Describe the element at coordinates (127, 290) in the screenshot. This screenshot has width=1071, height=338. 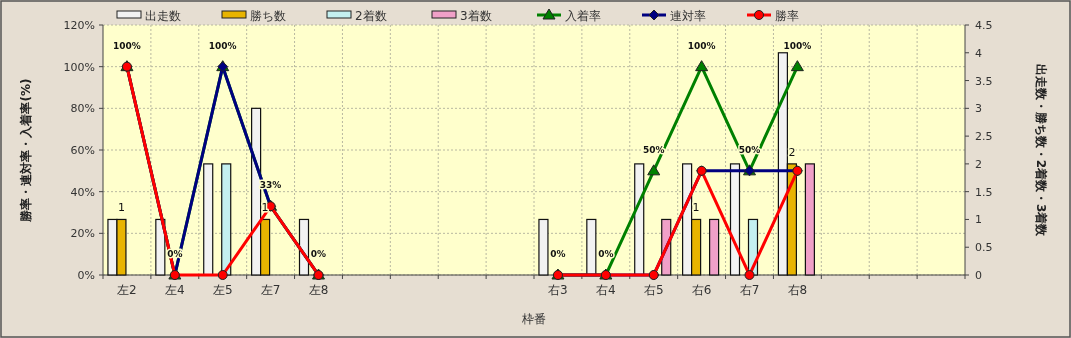
I see `x-tick-label: 左2` at that location.